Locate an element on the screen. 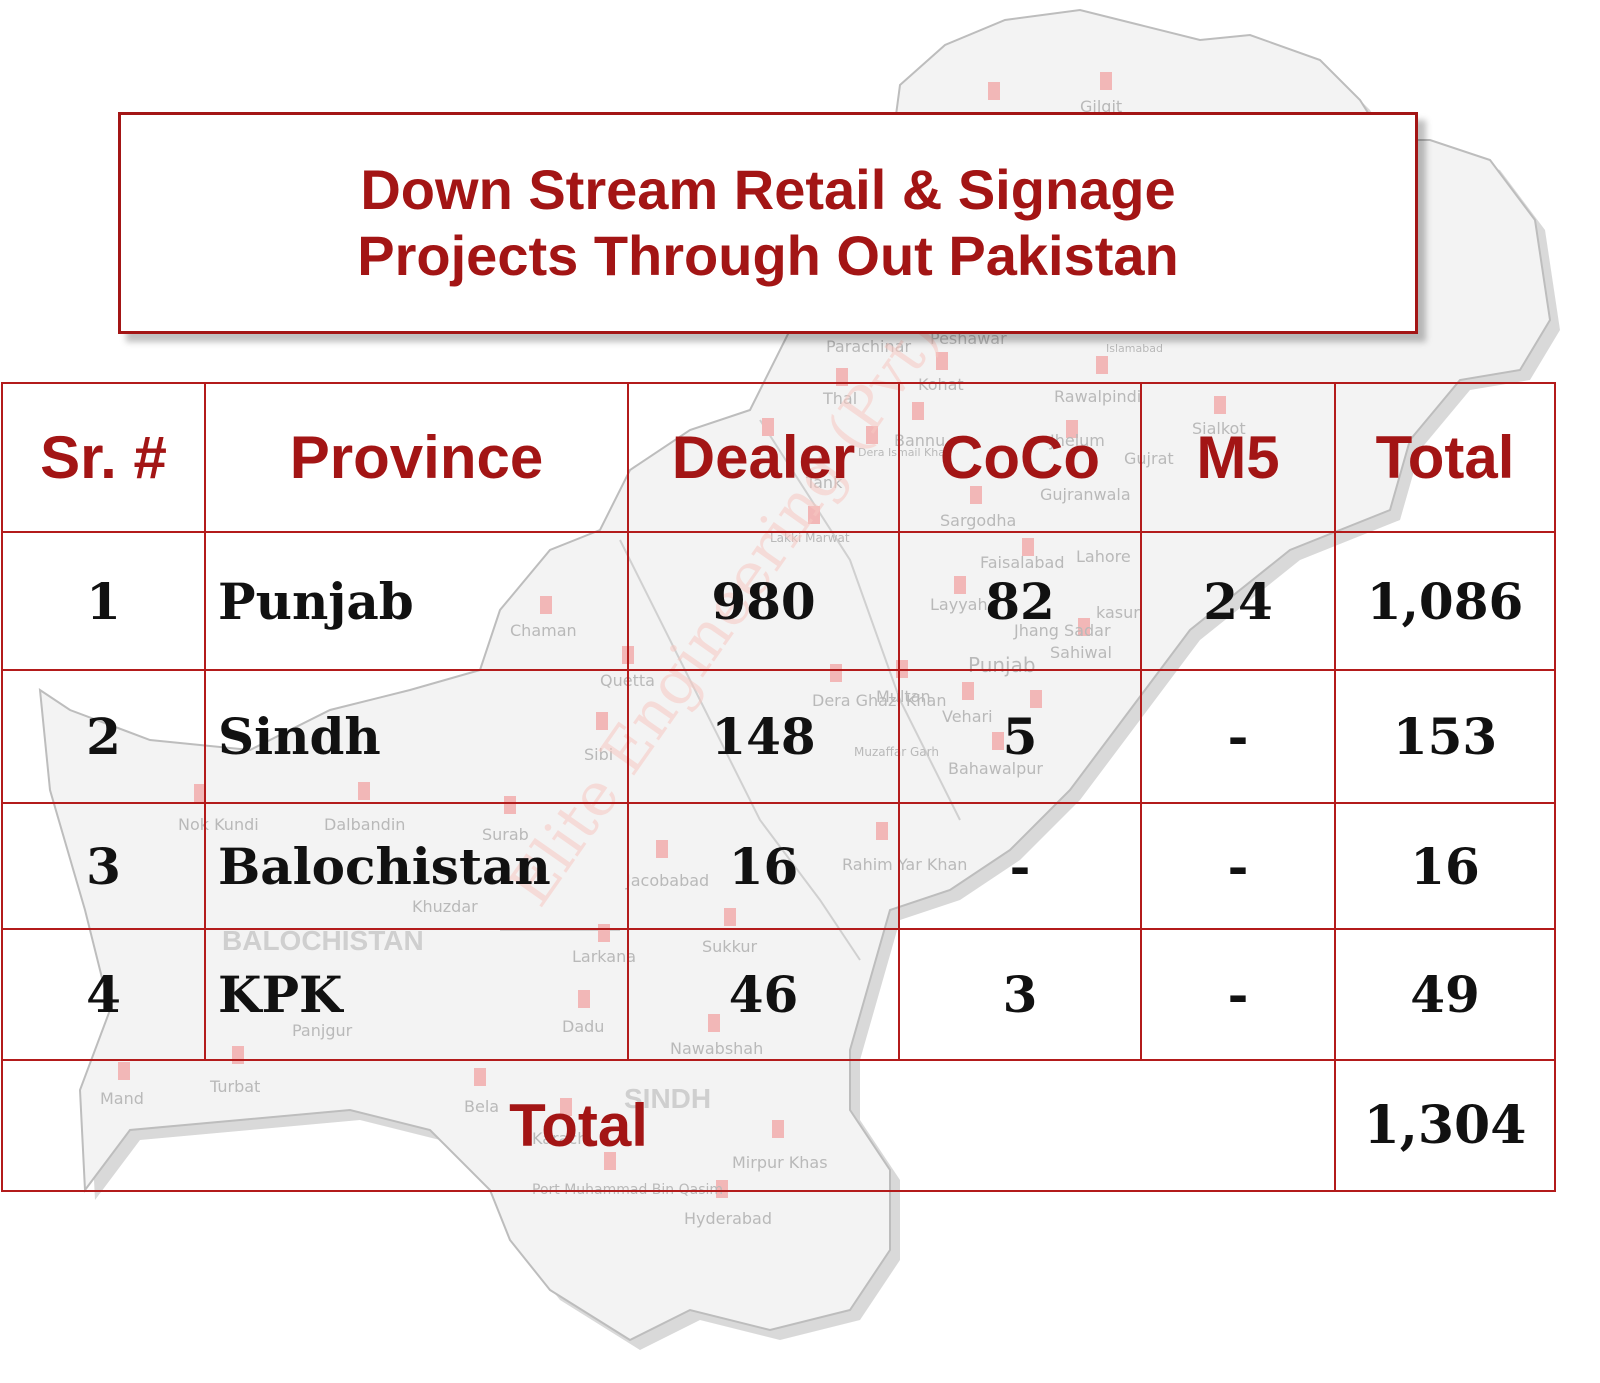  table-header-row: Sr. # Province Dealer CoCo M5 Total is located at coordinates (778, 457).